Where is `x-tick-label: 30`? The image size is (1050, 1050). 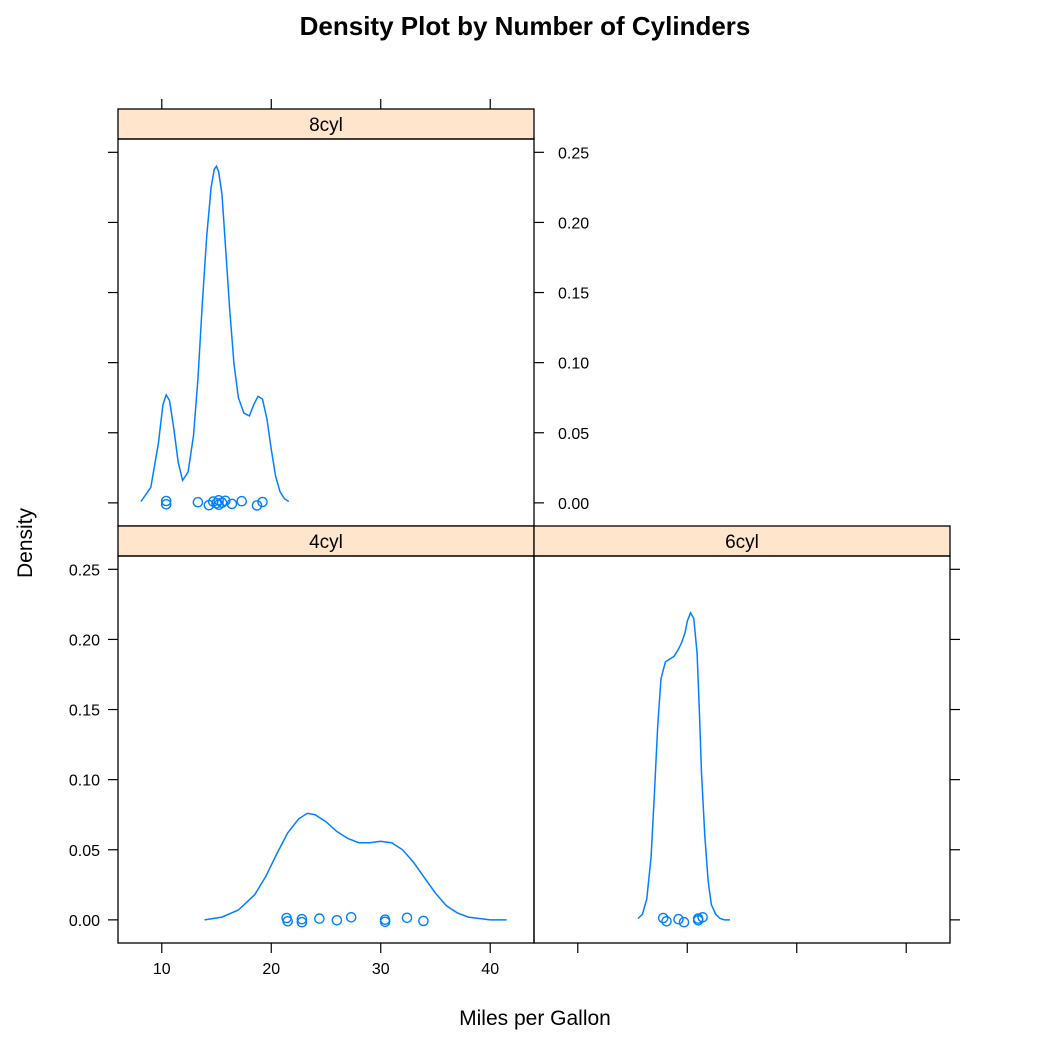
x-tick-label: 30 is located at coordinates (381, 969).